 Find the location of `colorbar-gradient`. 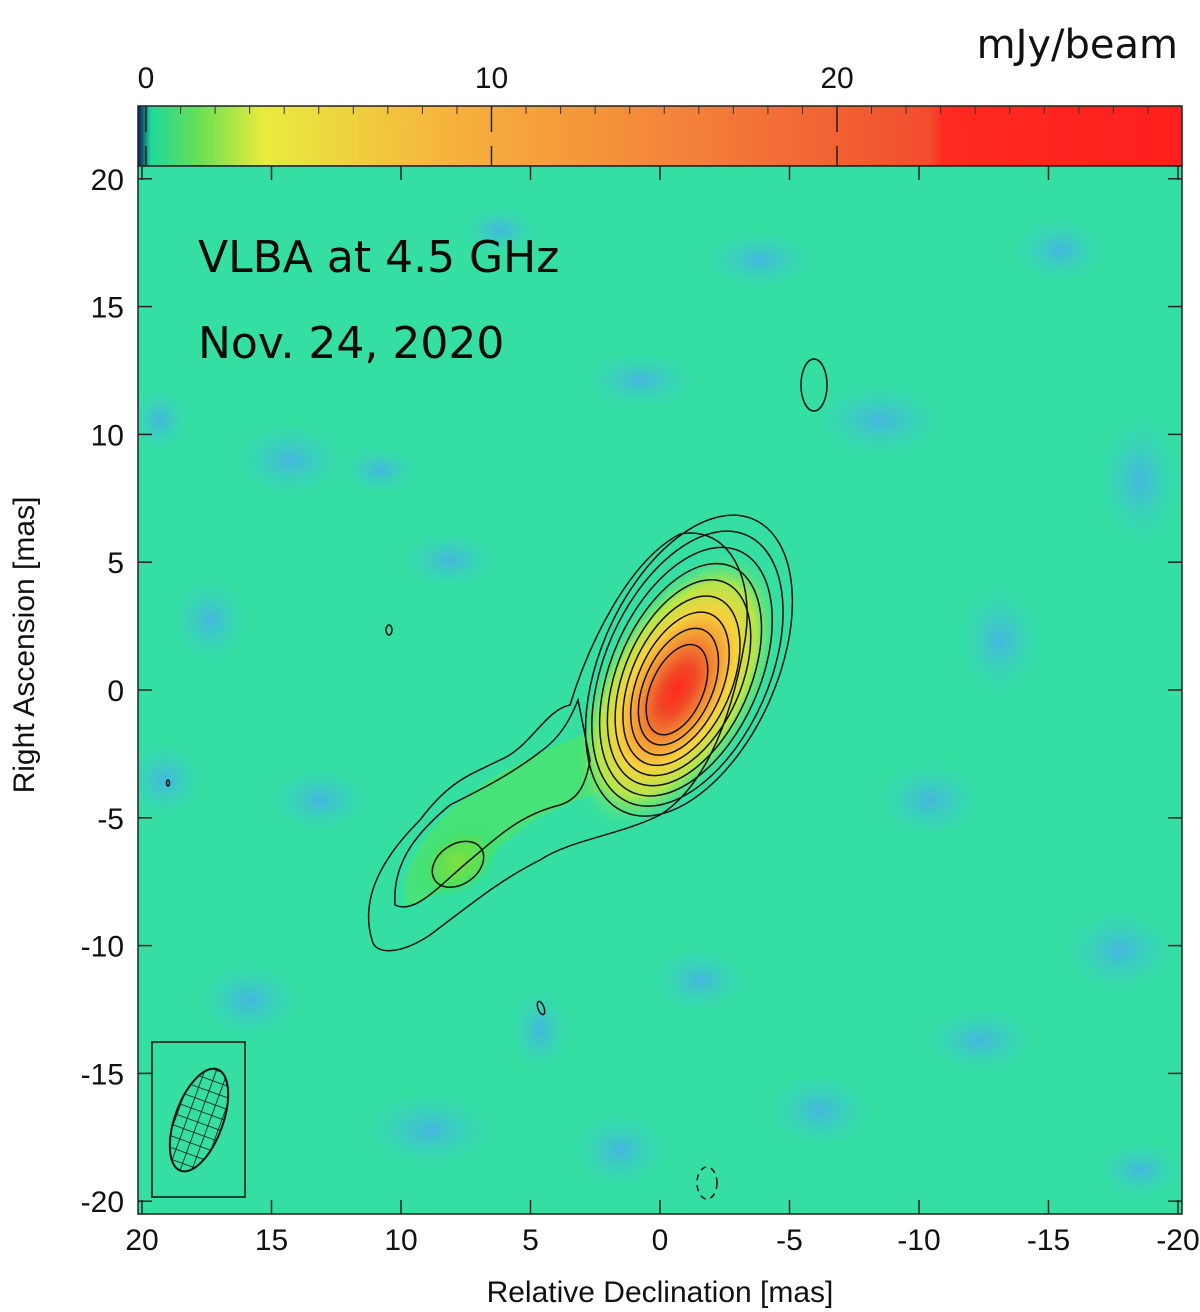

colorbar-gradient is located at coordinates (660, 136).